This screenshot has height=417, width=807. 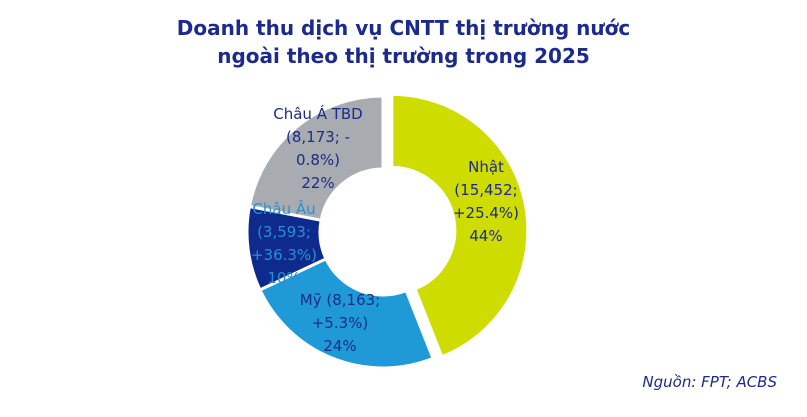 What do you see at coordinates (486, 167) in the screenshot?
I see `slice-label-0-line-0: Nhật` at bounding box center [486, 167].